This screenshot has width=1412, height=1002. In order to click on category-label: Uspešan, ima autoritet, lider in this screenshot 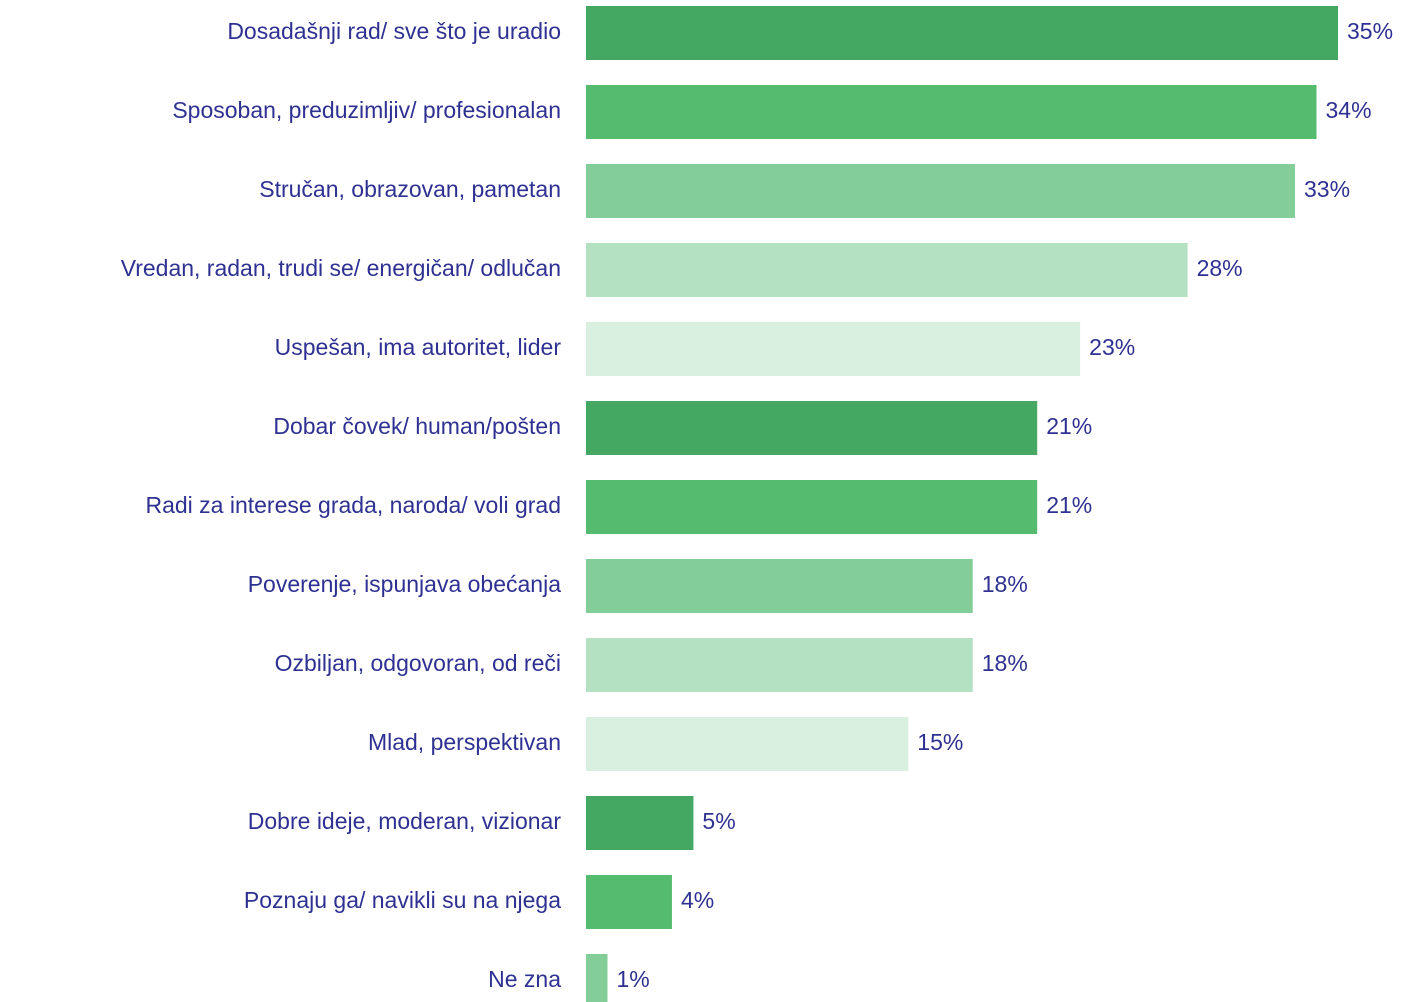, I will do `click(418, 347)`.